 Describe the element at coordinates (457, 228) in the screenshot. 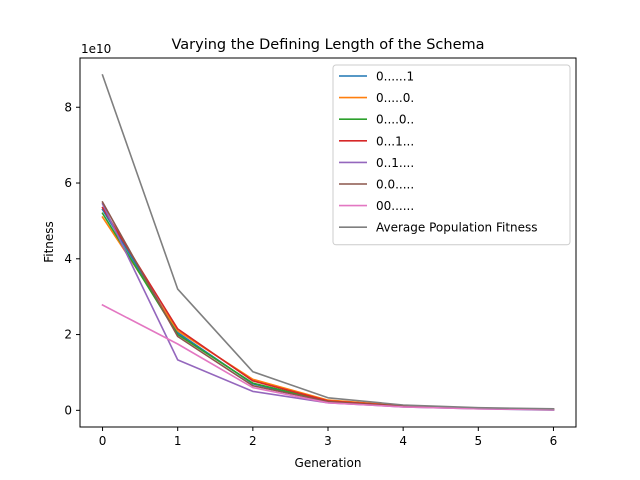

I see `legend-label: Average Population Fitness` at that location.